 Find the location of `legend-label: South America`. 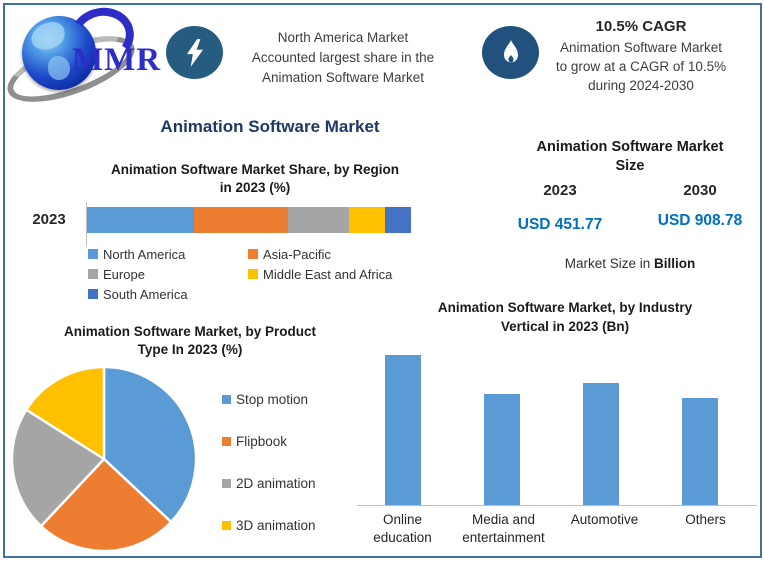

legend-label: South America is located at coordinates (145, 294).